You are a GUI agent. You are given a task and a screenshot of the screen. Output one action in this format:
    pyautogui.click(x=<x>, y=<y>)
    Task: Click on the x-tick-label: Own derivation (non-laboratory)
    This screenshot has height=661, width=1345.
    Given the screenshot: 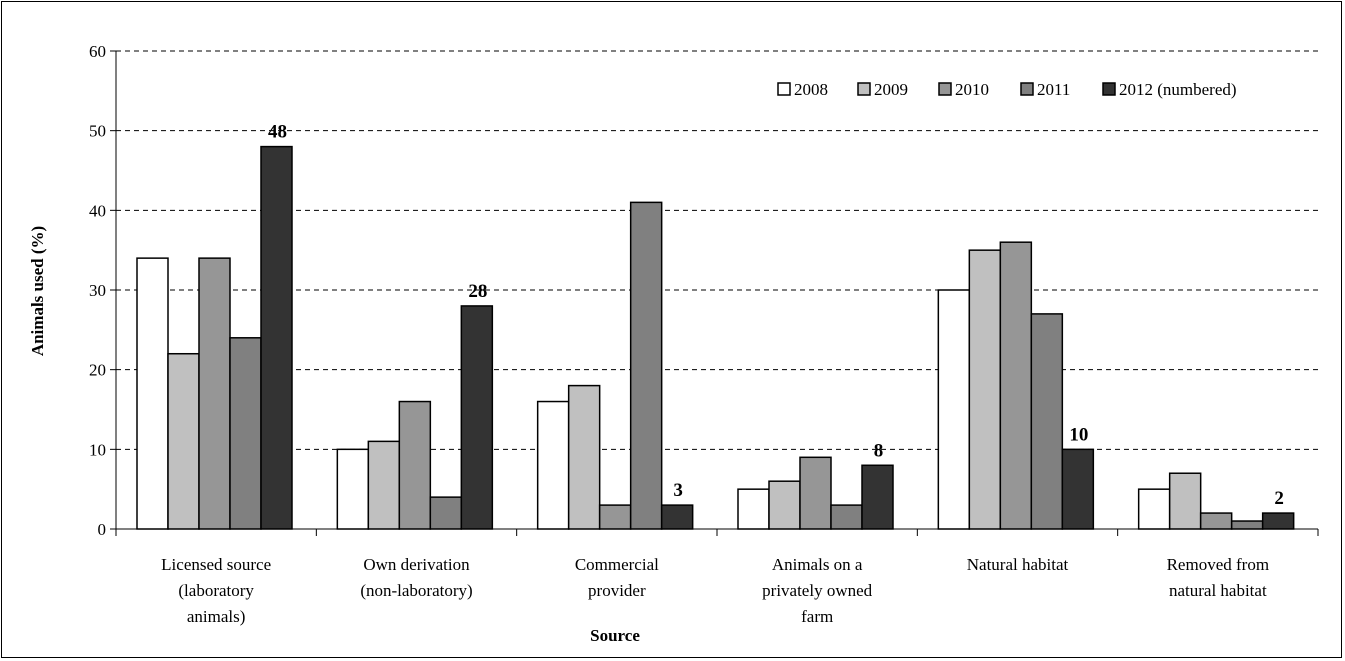 What is the action you would take?
    pyautogui.click(x=416, y=577)
    